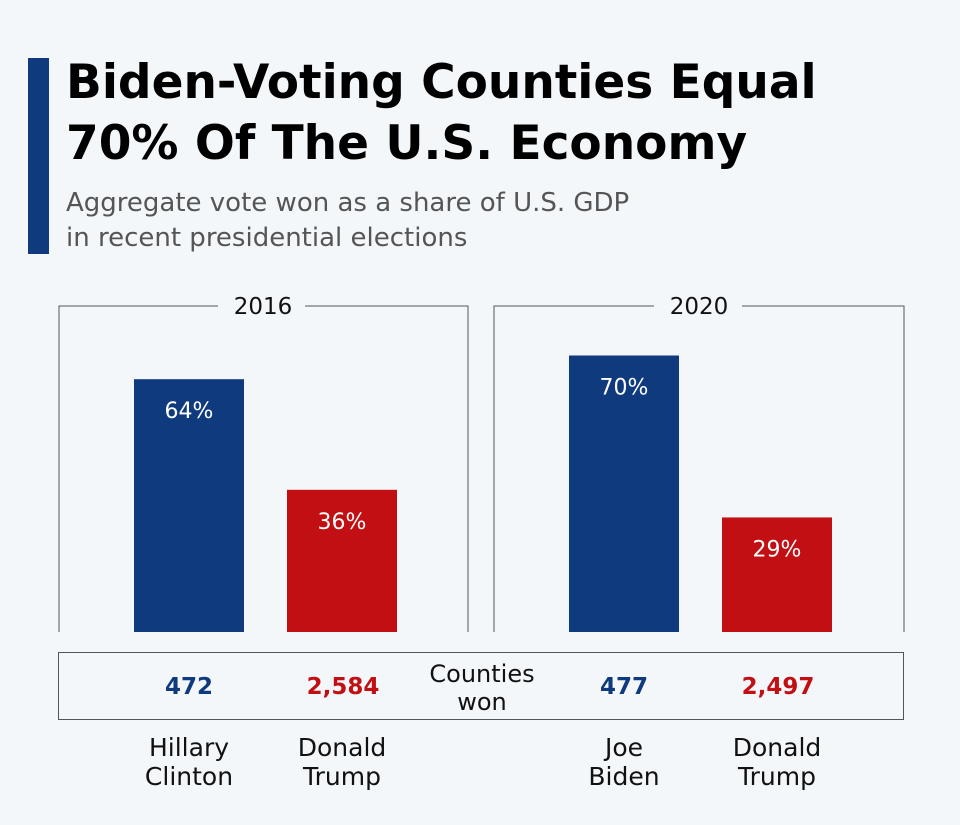 This screenshot has width=960, height=825. What do you see at coordinates (189, 505) in the screenshot?
I see `bar-clinton-2016` at bounding box center [189, 505].